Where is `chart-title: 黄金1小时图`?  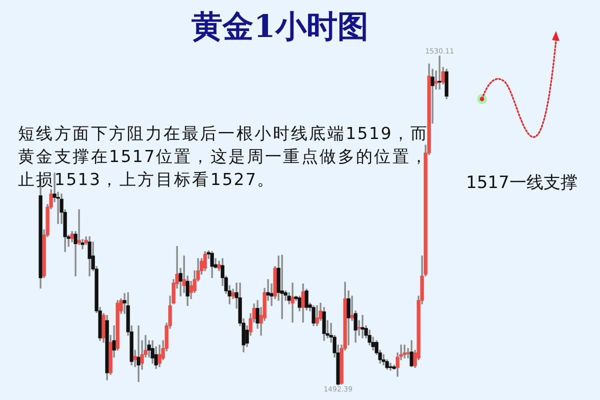
chart-title: 黄金1小时图 is located at coordinates (280, 27).